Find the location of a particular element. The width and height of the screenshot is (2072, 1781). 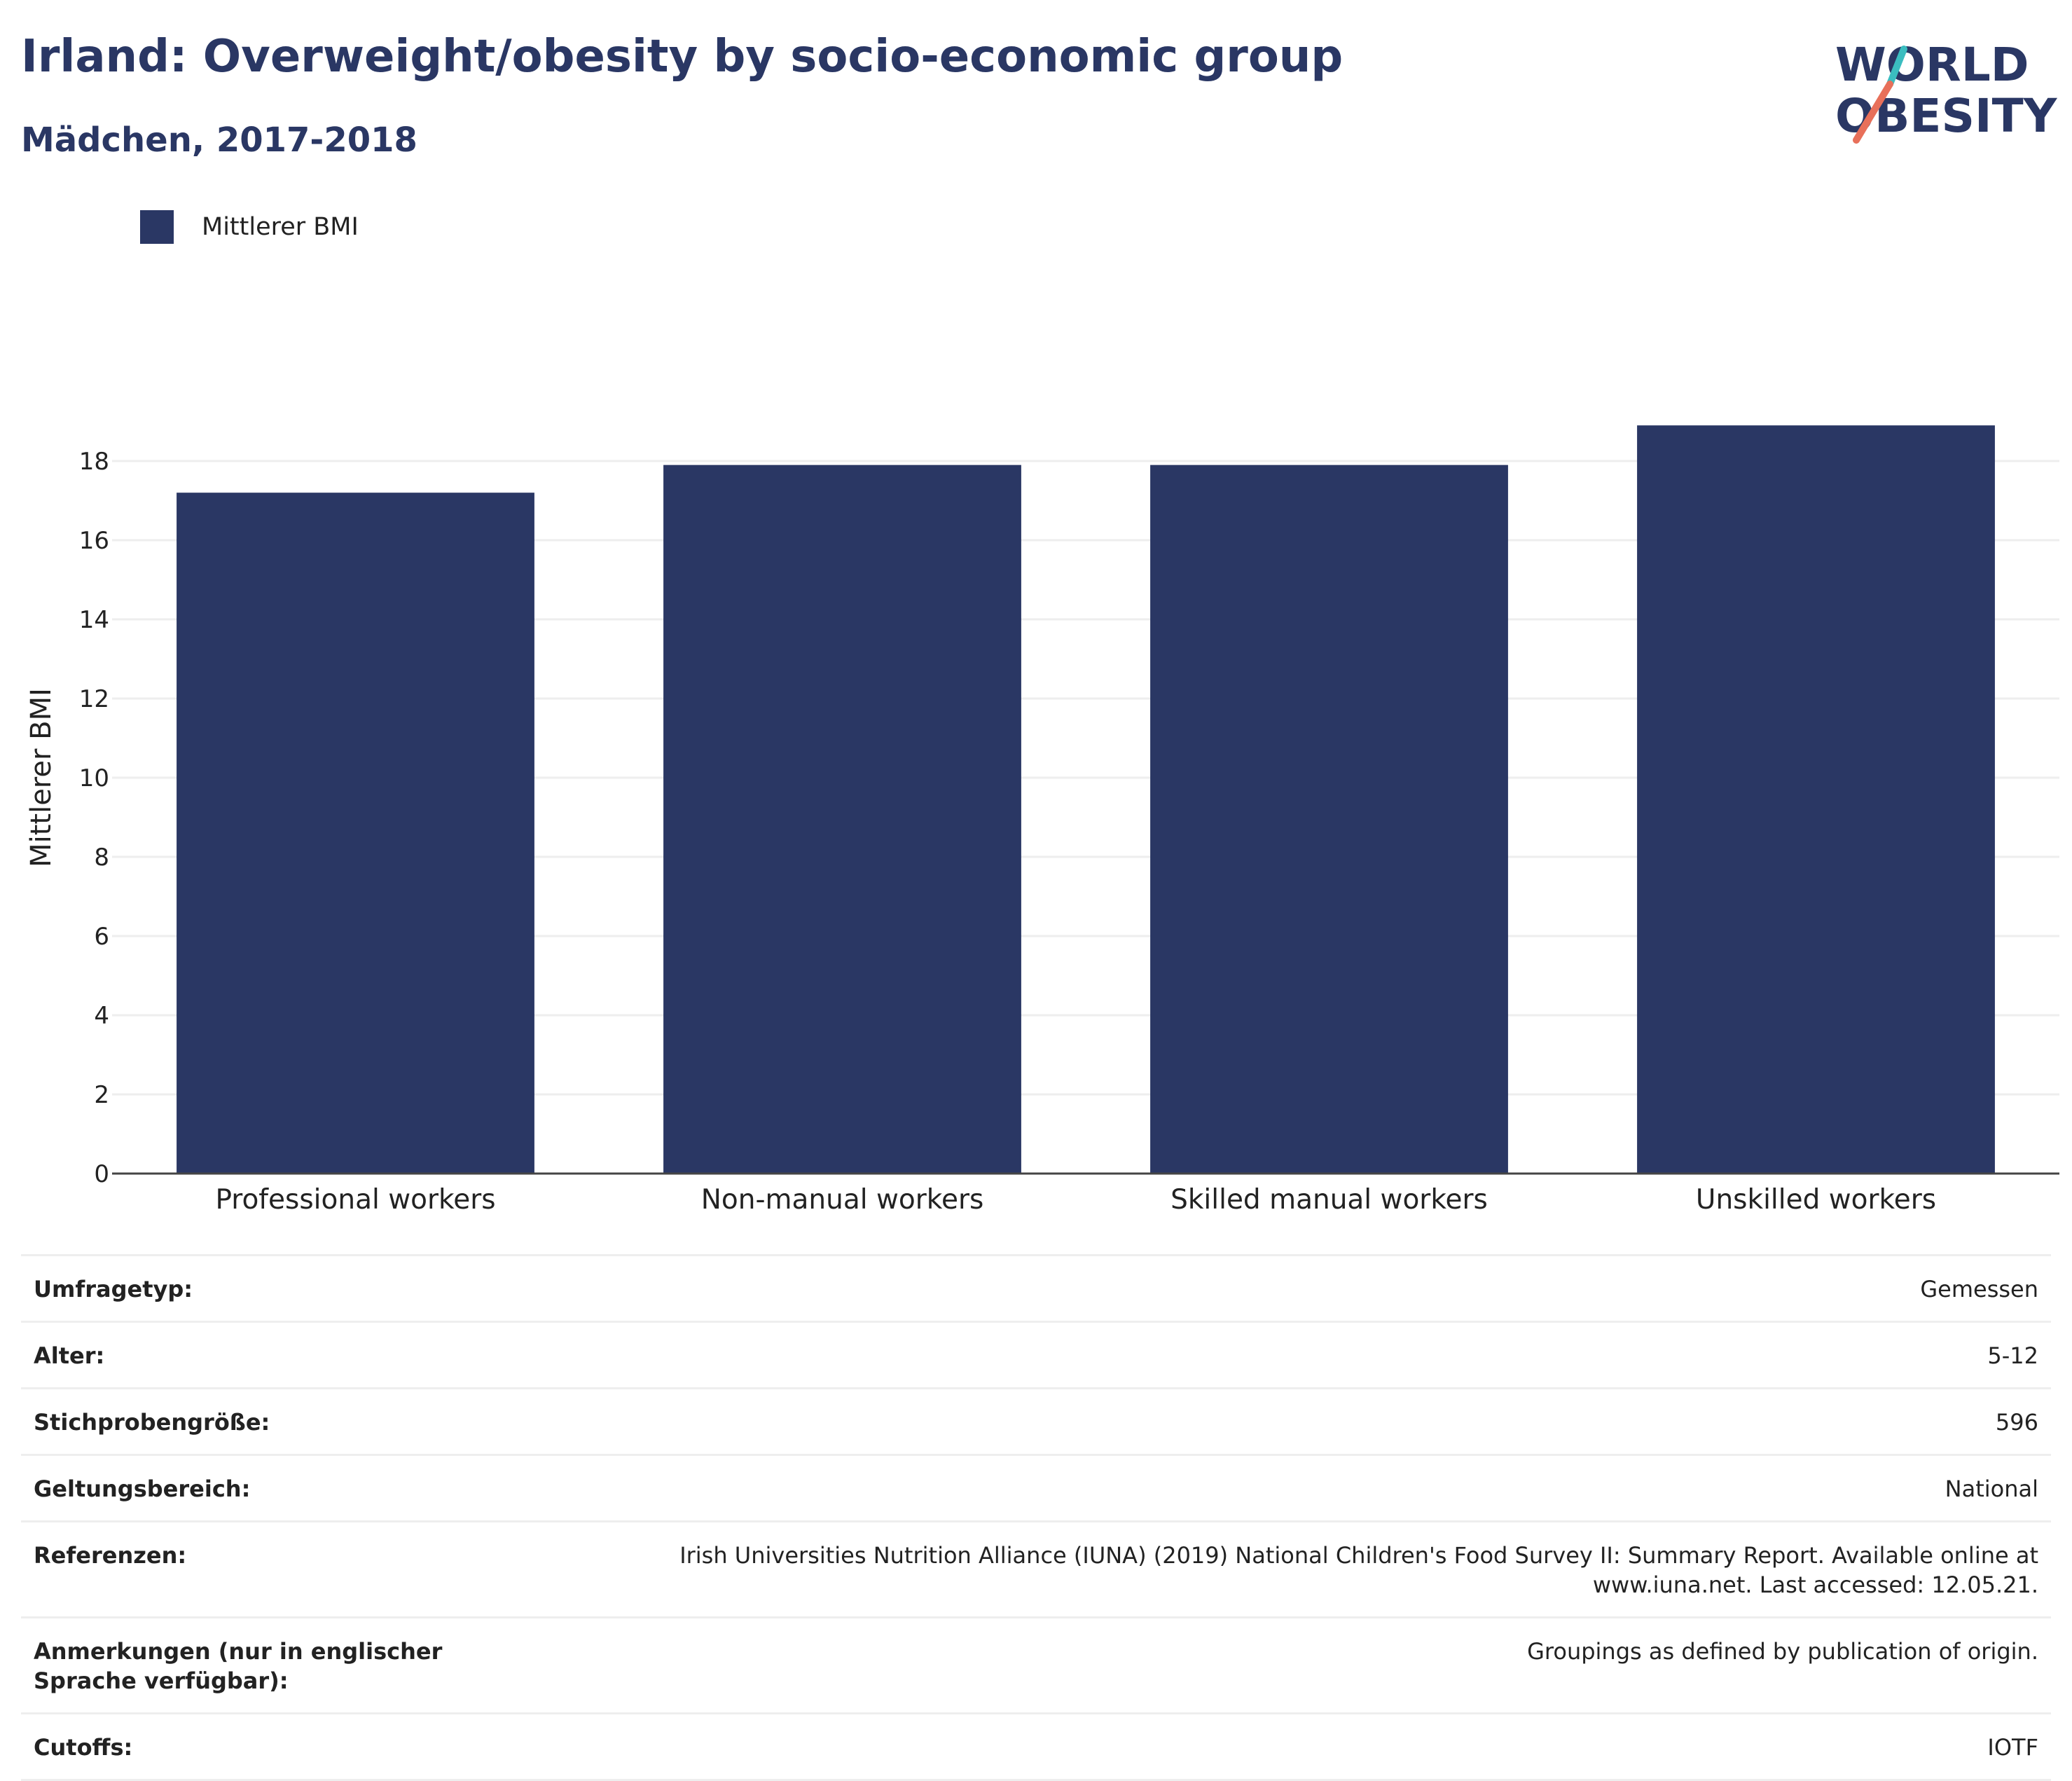

metadata-label: Cutoffs: is located at coordinates (84, 1748).